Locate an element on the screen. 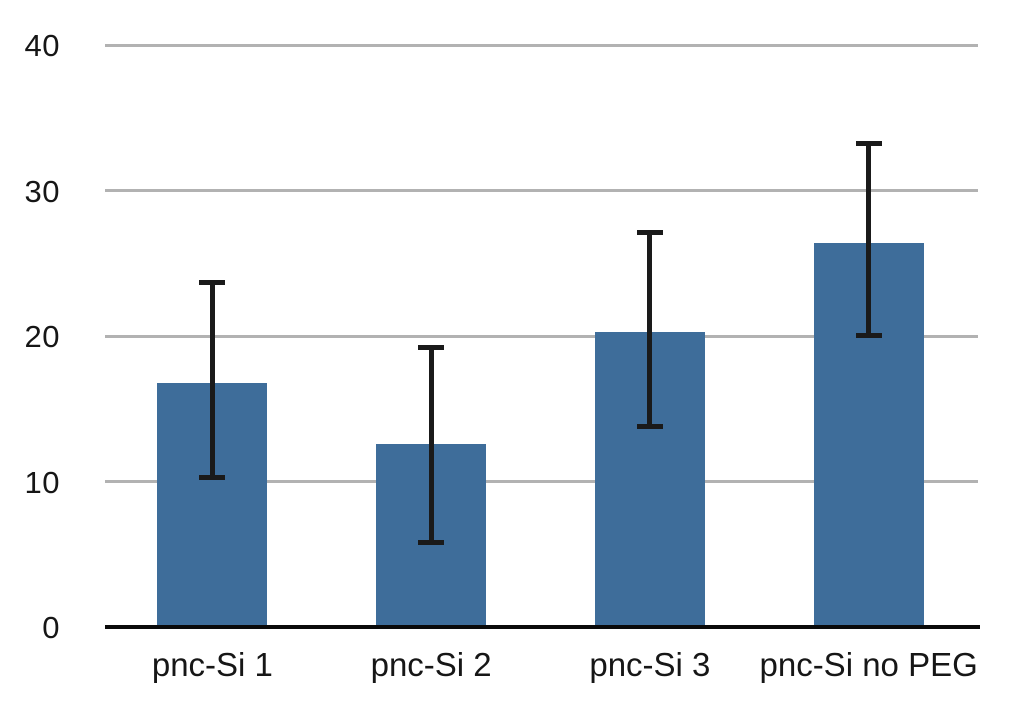 The width and height of the screenshot is (1024, 715). y-tick-label: 20 is located at coordinates (42, 336).